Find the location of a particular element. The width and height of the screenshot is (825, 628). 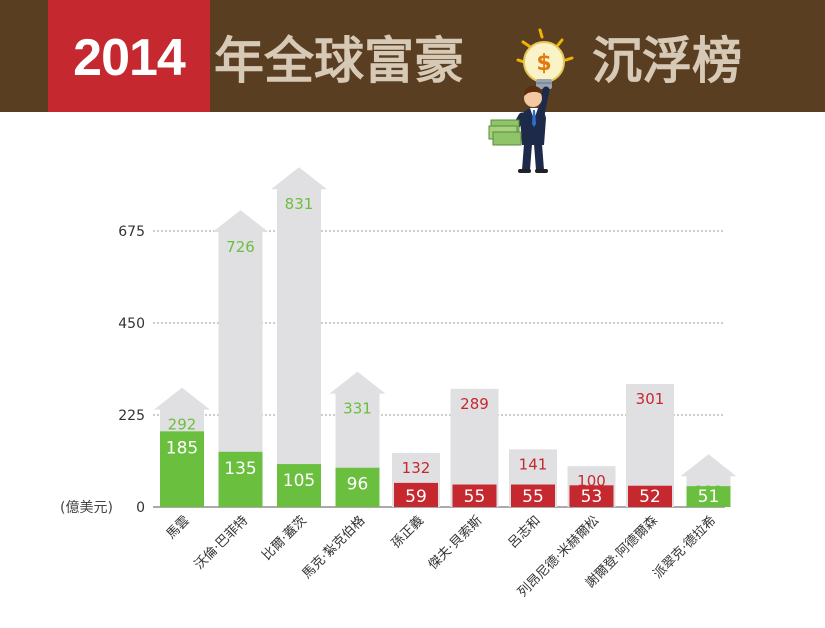

previous-value-label: 100 is located at coordinates (591, 481).